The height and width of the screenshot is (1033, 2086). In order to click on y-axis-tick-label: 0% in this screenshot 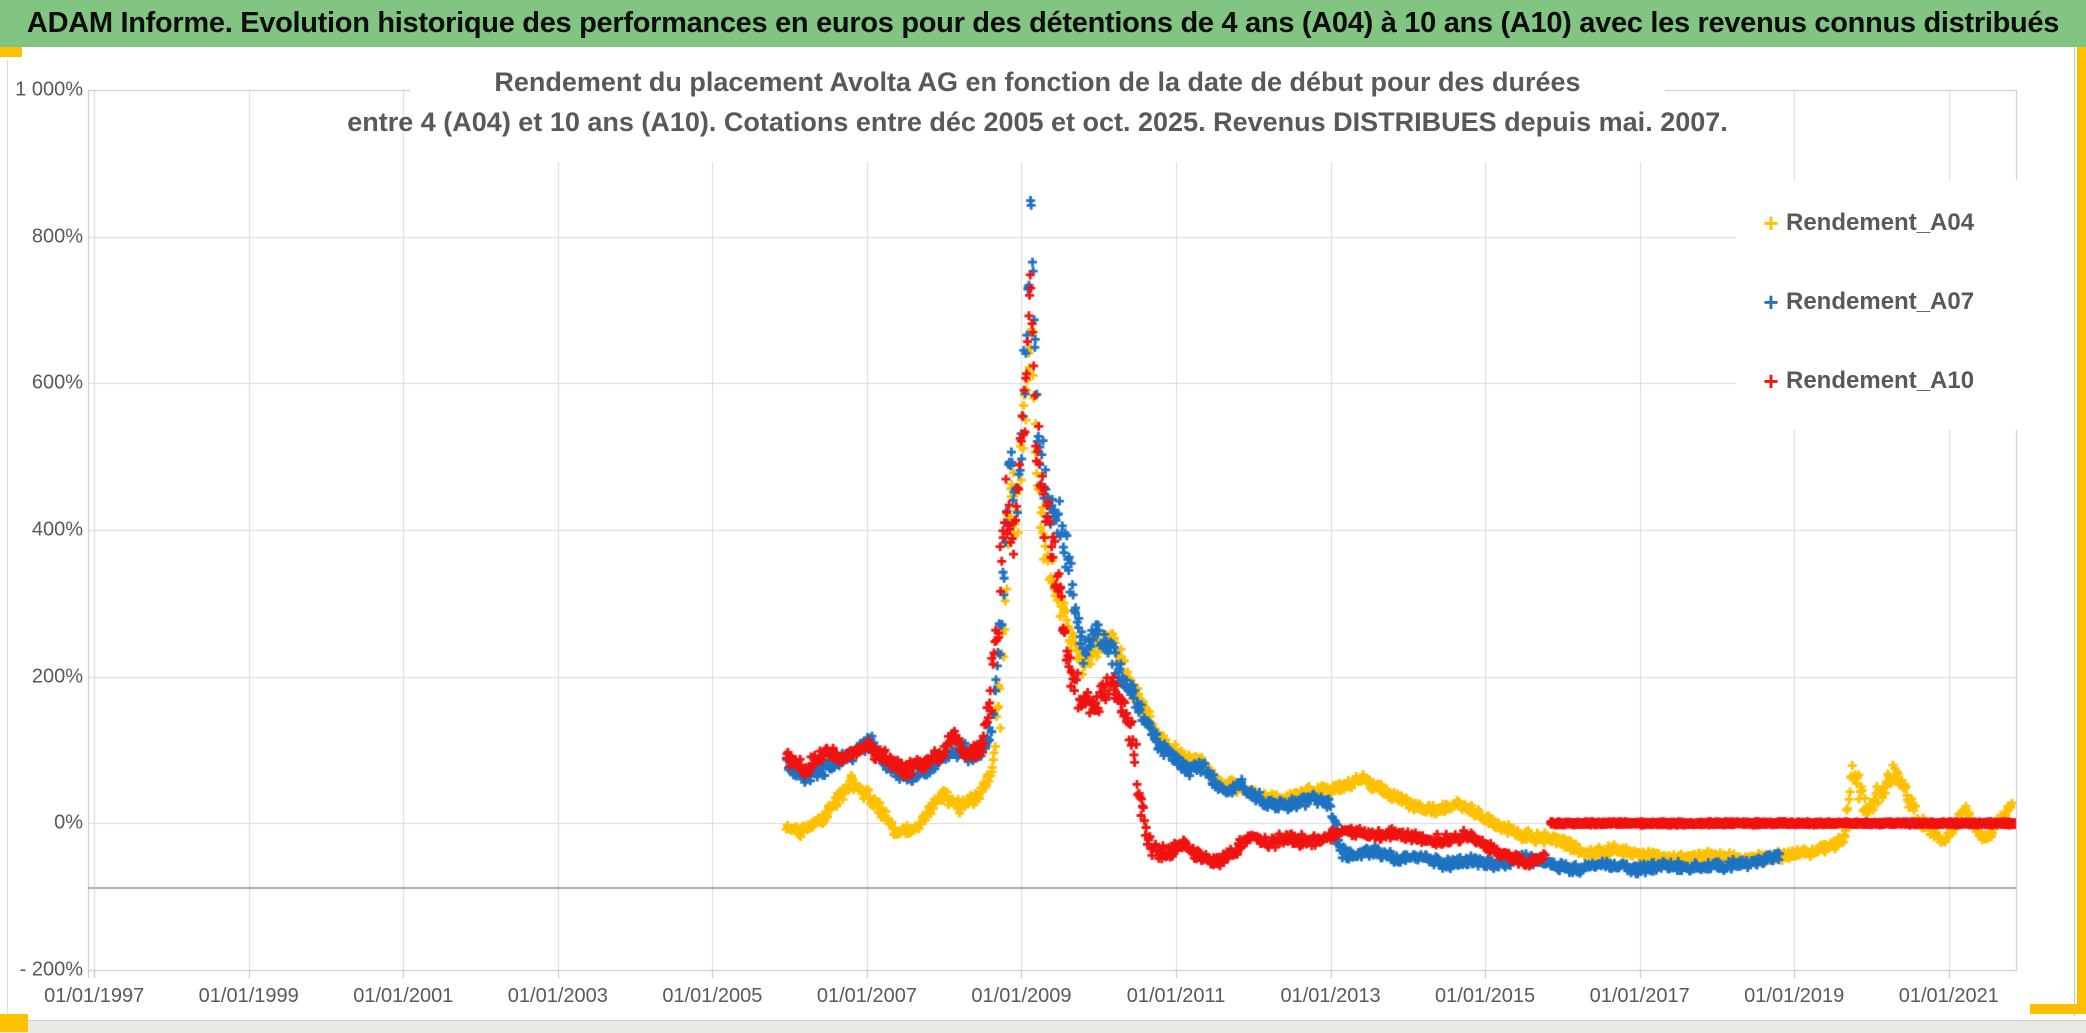, I will do `click(68, 822)`.